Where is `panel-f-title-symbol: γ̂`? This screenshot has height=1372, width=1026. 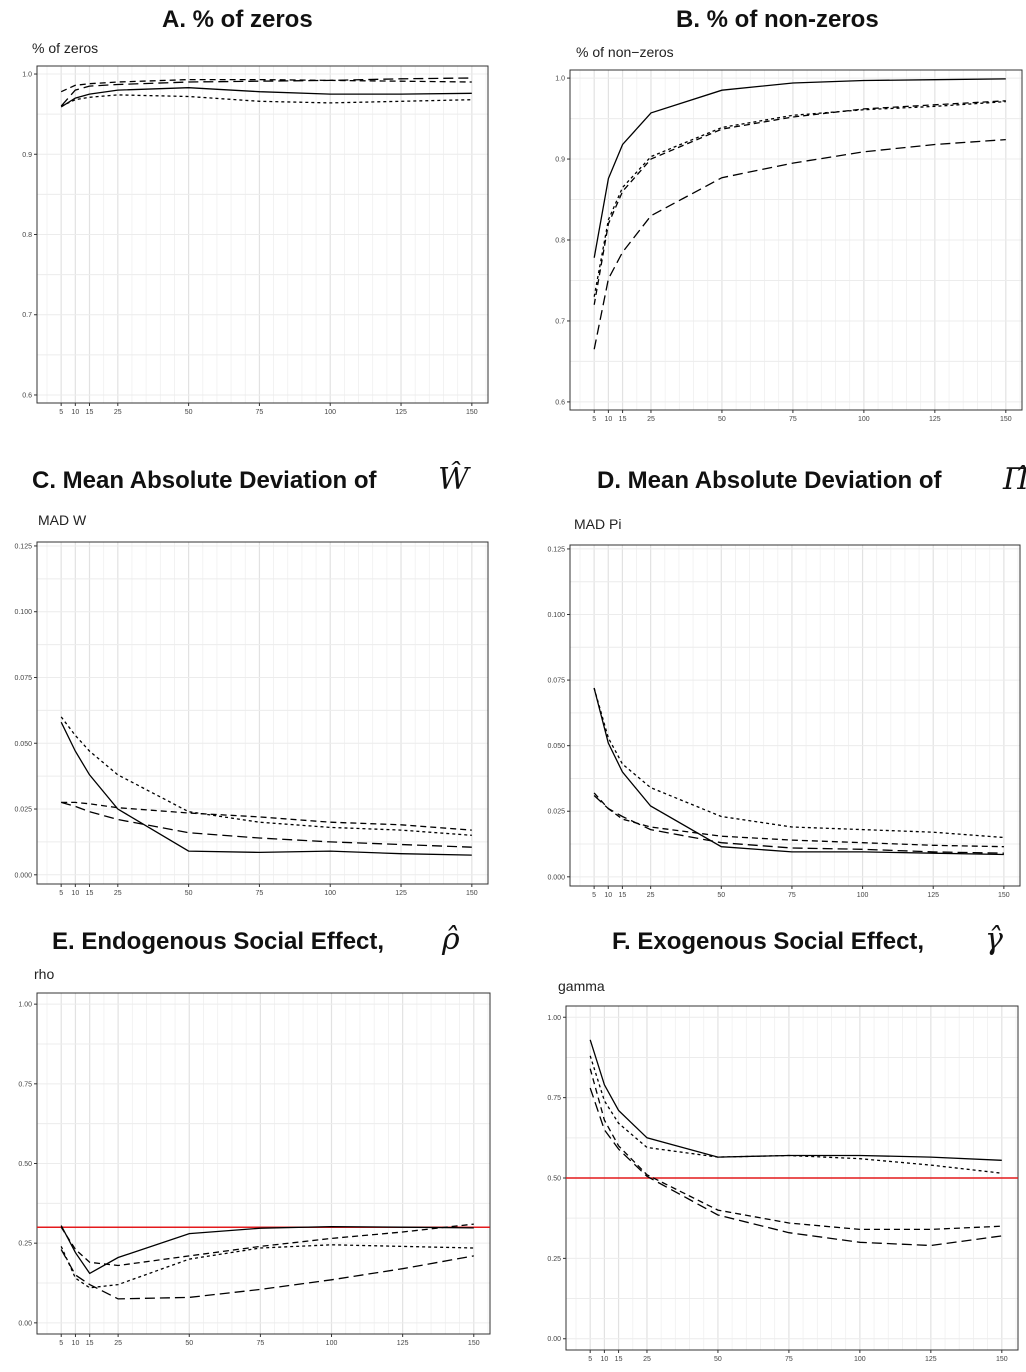
panel-f-title-symbol: γ̂ is located at coordinates (994, 939).